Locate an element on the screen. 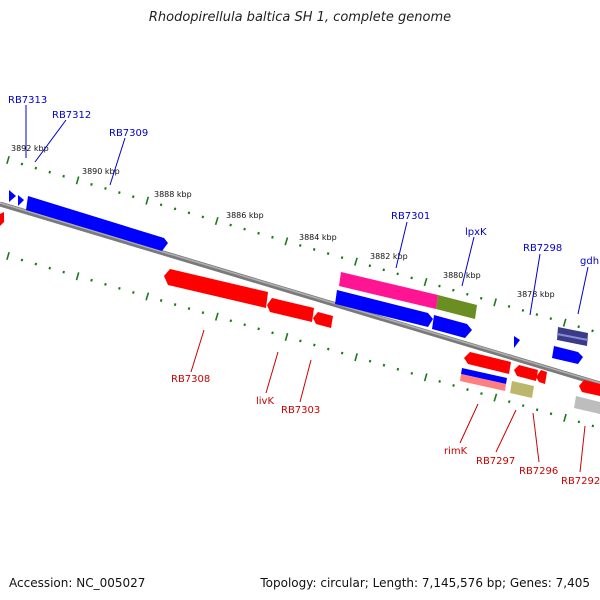 The height and width of the screenshot is (600, 600). gene-label: RB7309 is located at coordinates (128, 133).